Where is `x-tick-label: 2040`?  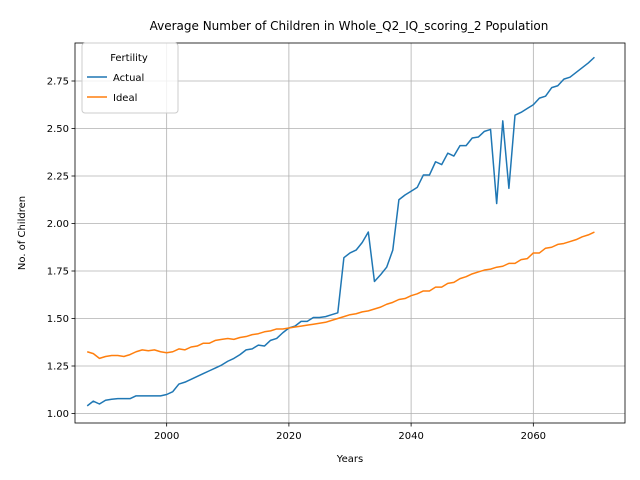 x-tick-label: 2040 is located at coordinates (410, 436).